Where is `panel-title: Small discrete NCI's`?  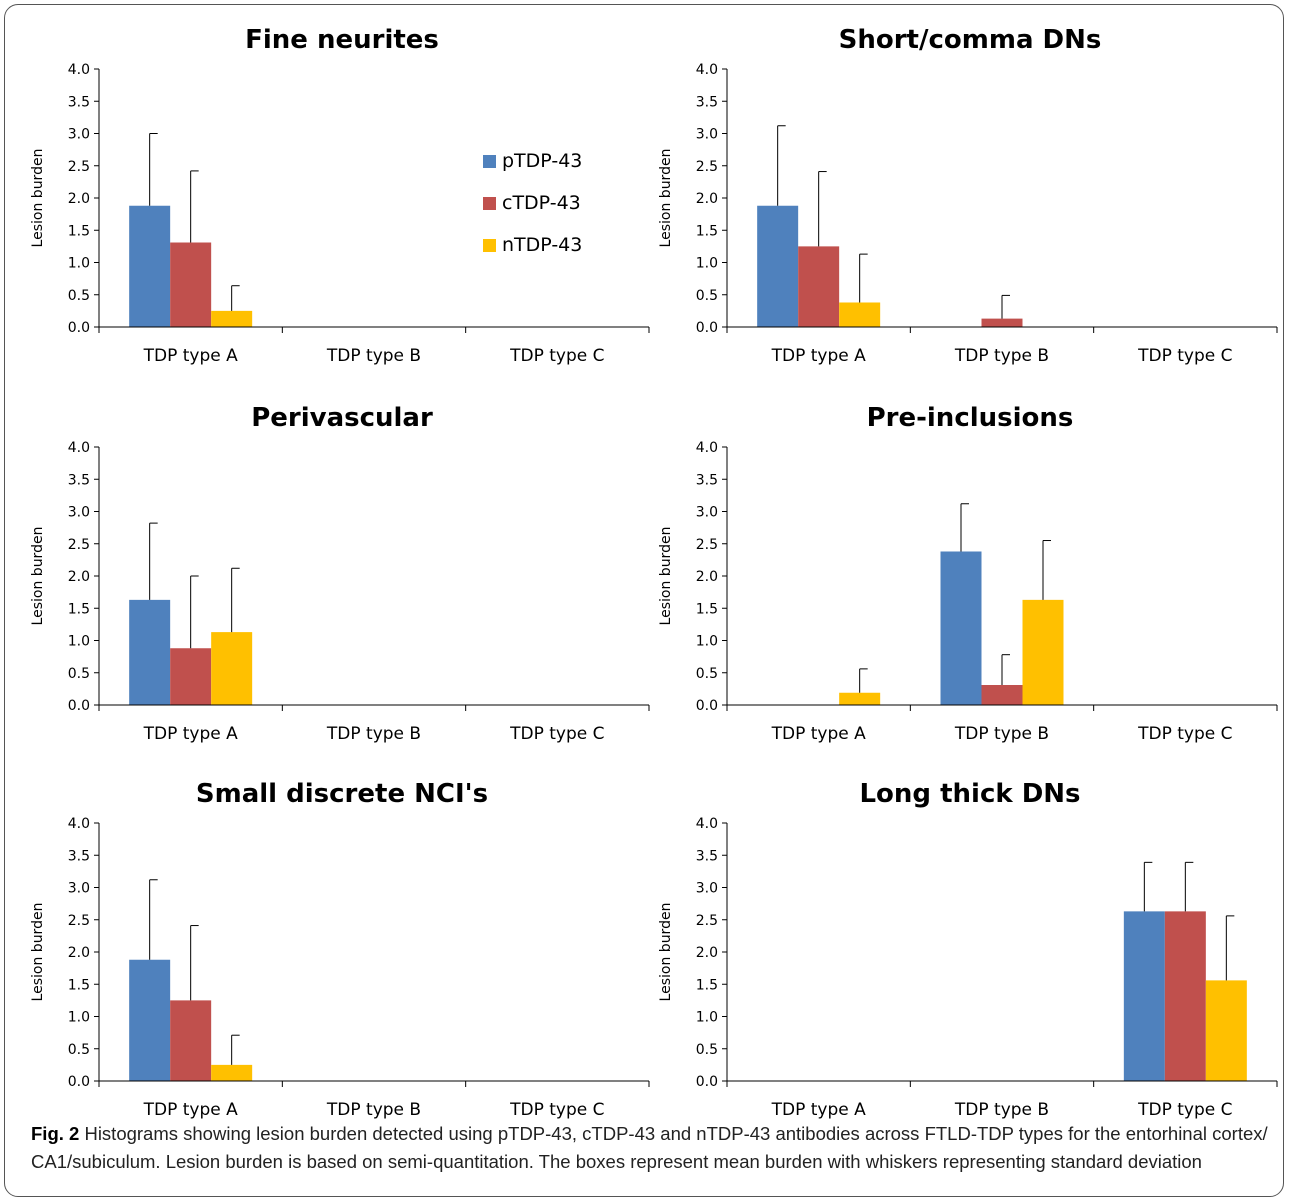 panel-title: Small discrete NCI's is located at coordinates (342, 794).